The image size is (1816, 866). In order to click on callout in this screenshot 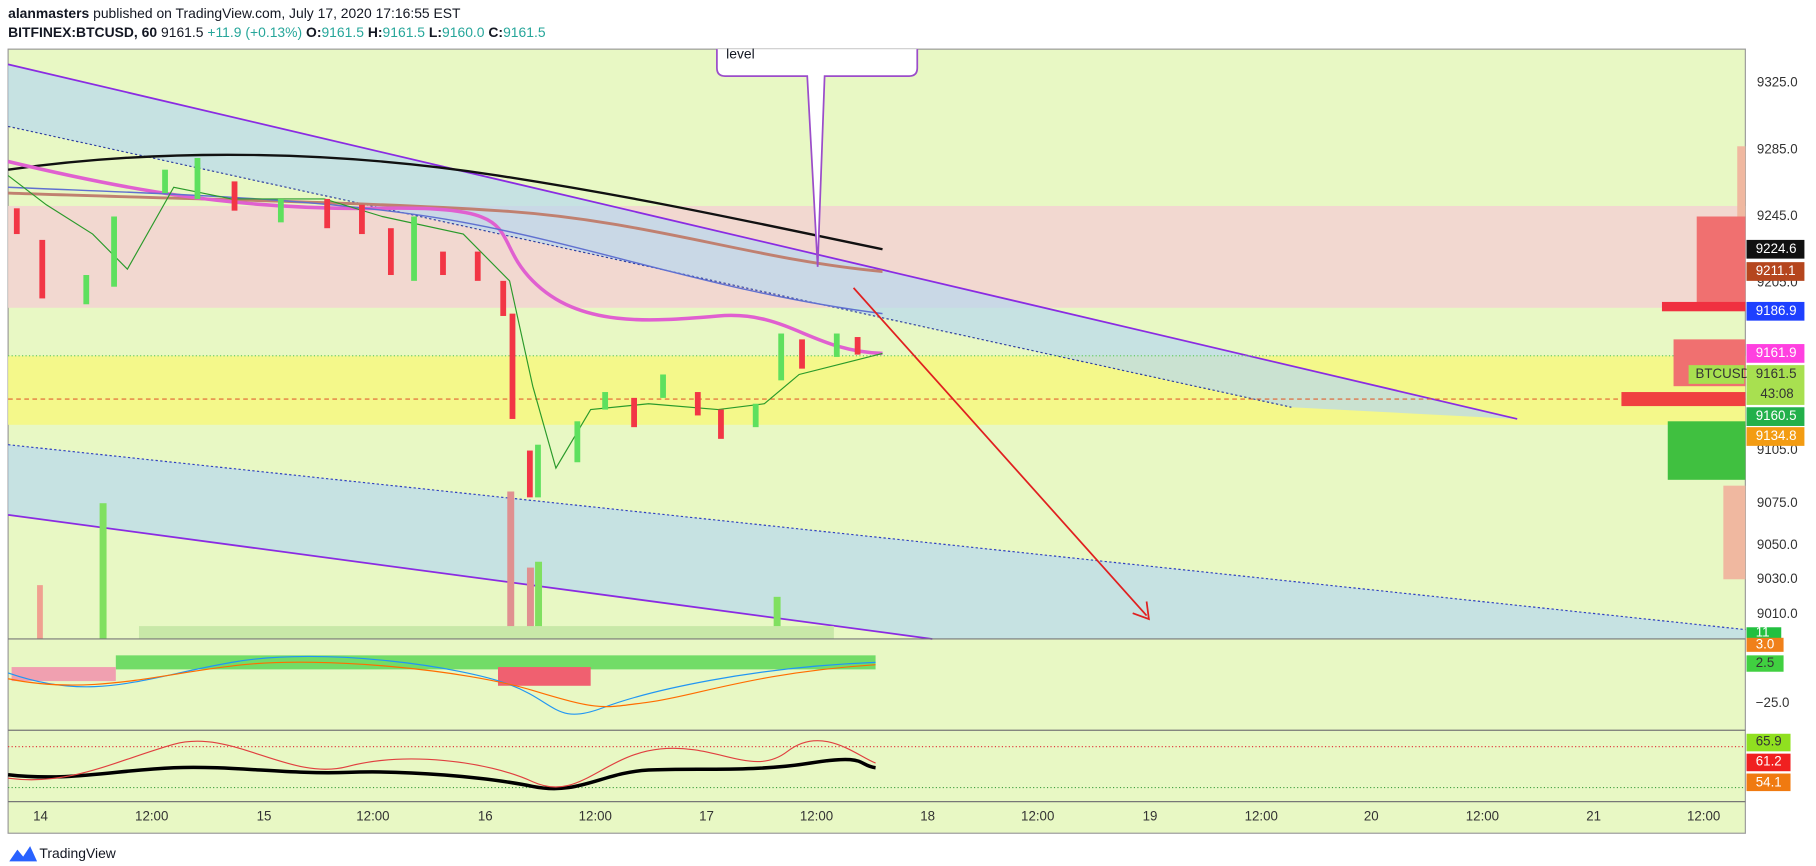, I will do `click(817, 158)`.